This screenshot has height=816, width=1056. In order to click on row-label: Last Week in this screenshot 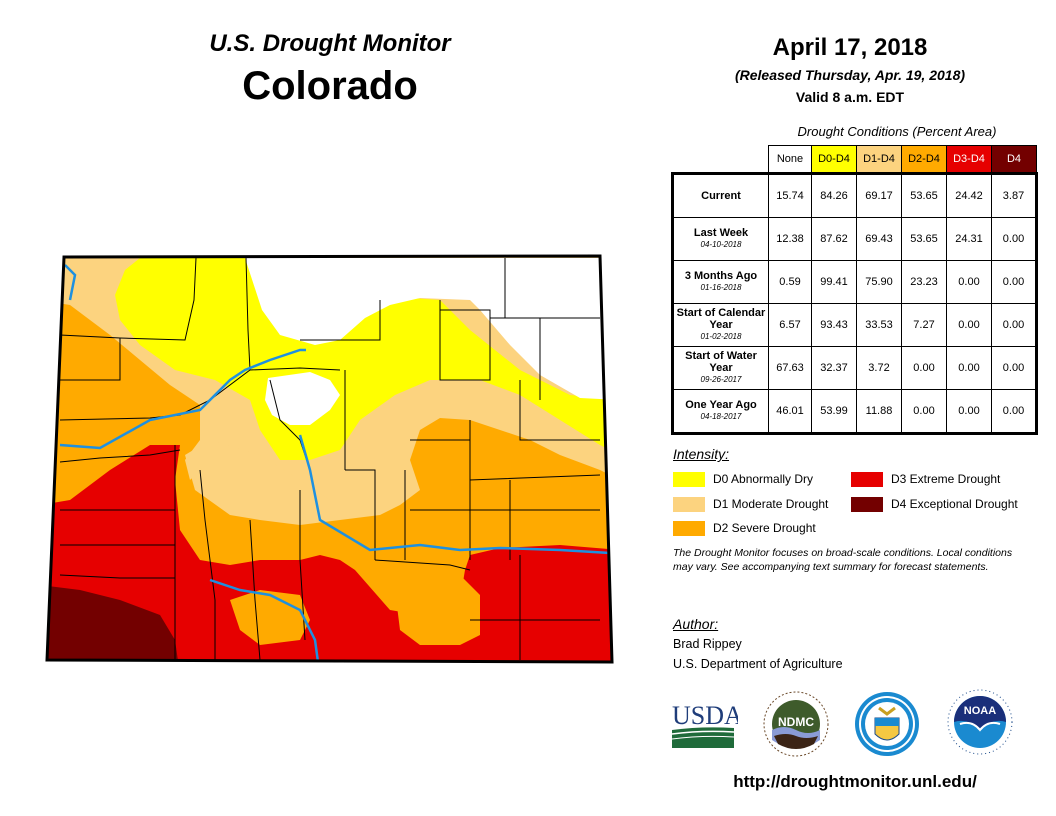, I will do `click(721, 233)`.